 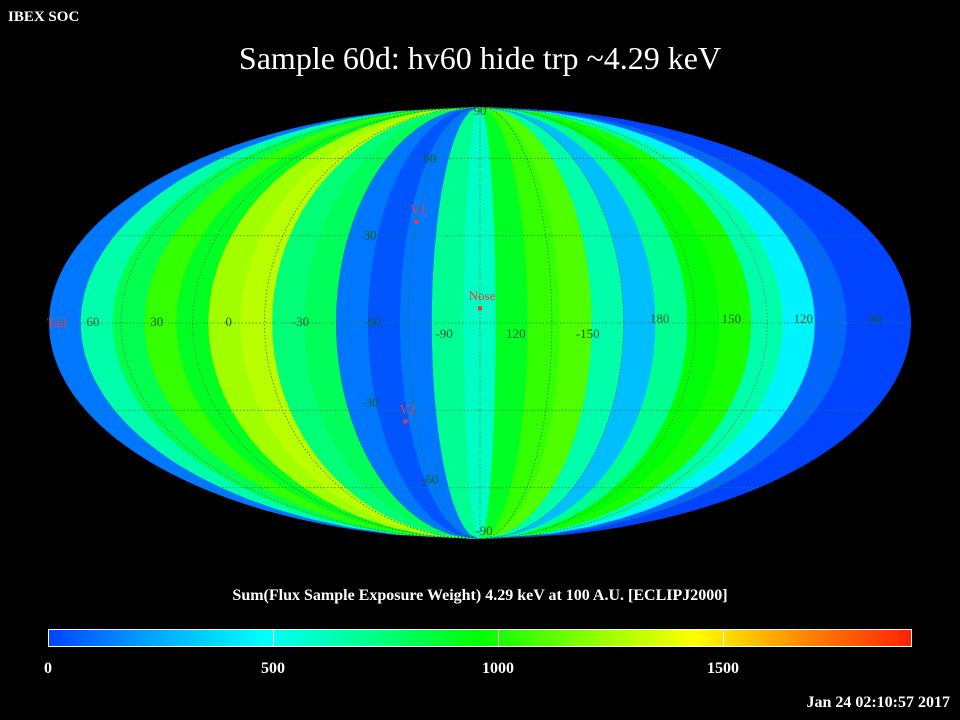 What do you see at coordinates (44, 17) in the screenshot?
I see `app-label: IBEX SOC` at bounding box center [44, 17].